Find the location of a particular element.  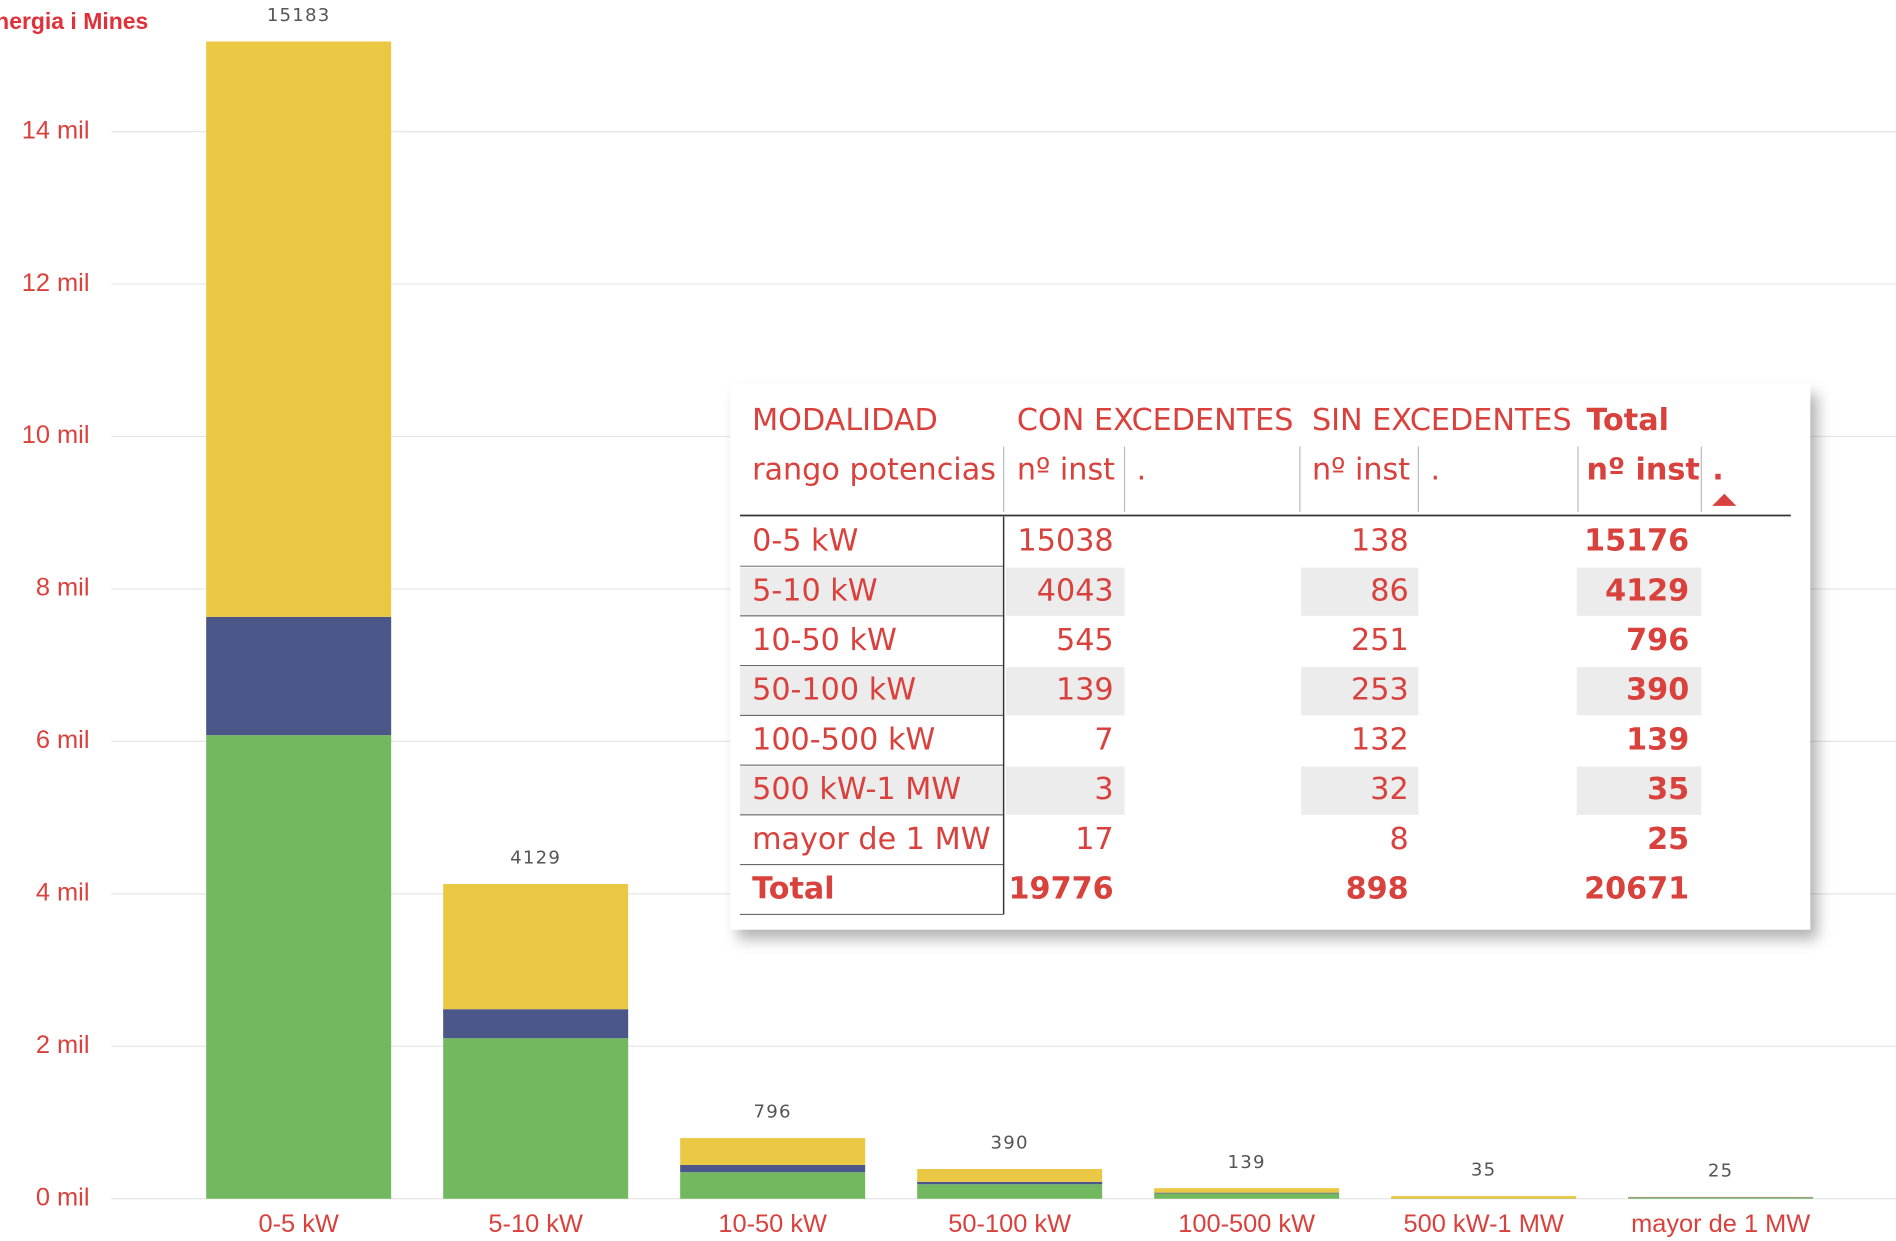

total-label: 4129 is located at coordinates (535, 858).